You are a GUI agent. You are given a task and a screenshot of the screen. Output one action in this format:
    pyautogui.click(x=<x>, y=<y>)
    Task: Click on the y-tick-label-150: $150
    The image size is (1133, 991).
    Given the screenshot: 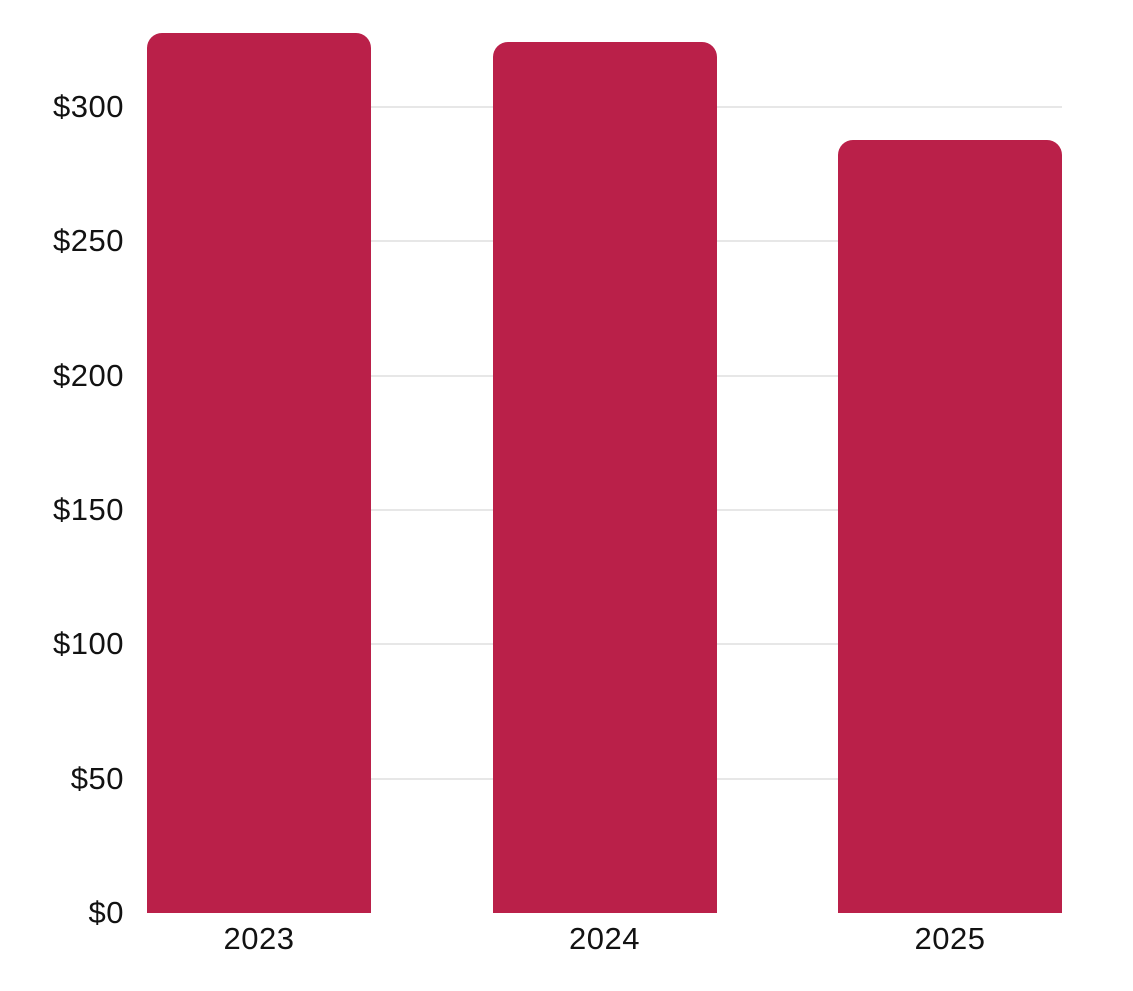 What is the action you would take?
    pyautogui.click(x=88, y=509)
    